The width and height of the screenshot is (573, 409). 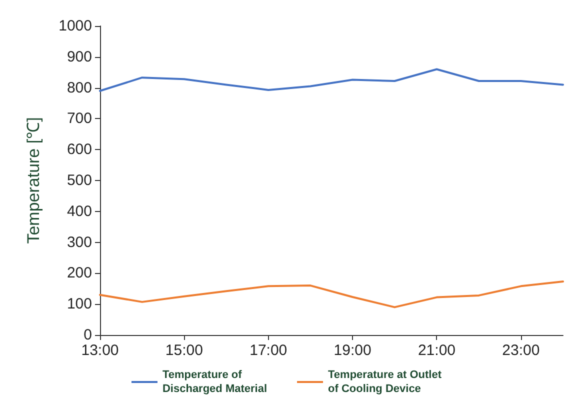 What do you see at coordinates (79, 119) in the screenshot?
I see `y-tick-label: 700` at bounding box center [79, 119].